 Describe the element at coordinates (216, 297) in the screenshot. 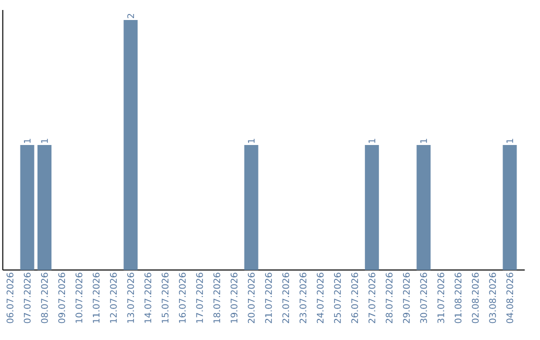

I see `x-tick-label: 18.07.2026` at that location.